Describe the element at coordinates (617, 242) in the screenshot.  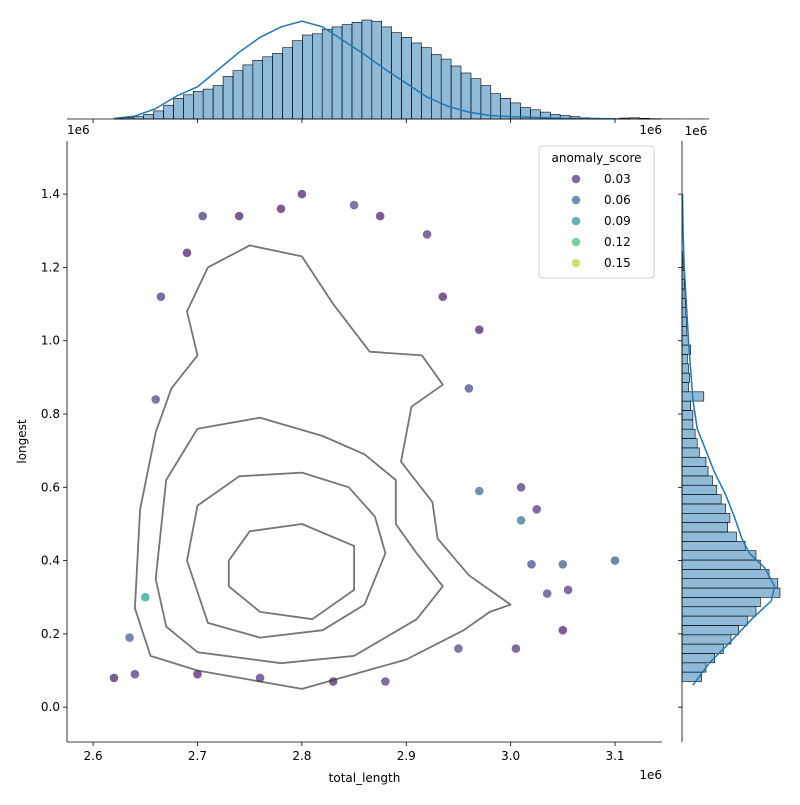
I see `legend-label: 0.12` at that location.